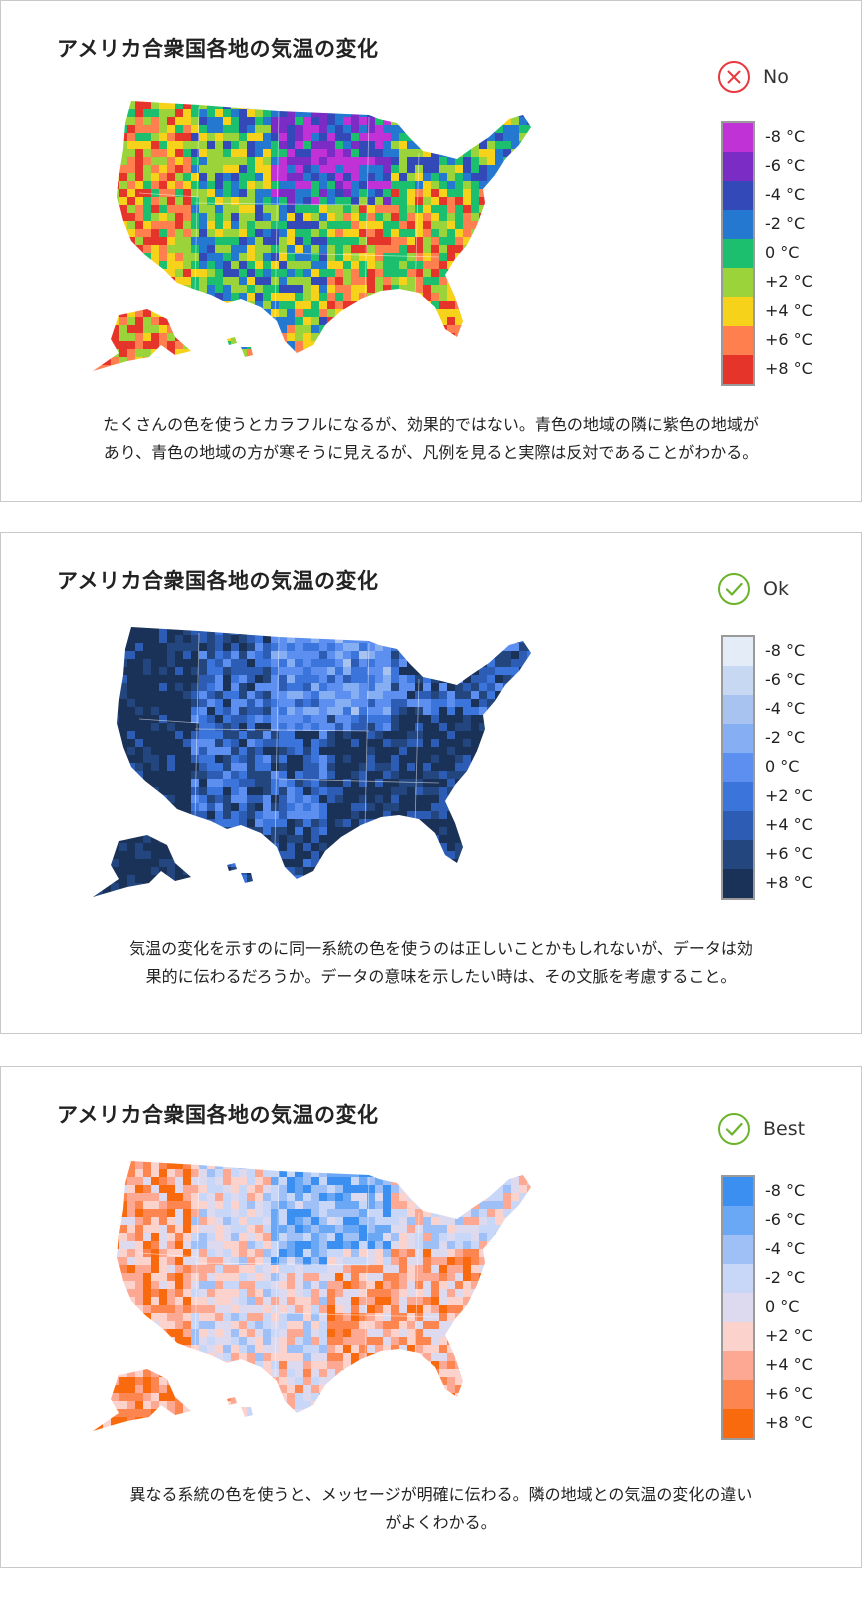 Image resolution: width=864 pixels, height=1600 pixels. I want to click on verdict-label: No, so click(776, 77).